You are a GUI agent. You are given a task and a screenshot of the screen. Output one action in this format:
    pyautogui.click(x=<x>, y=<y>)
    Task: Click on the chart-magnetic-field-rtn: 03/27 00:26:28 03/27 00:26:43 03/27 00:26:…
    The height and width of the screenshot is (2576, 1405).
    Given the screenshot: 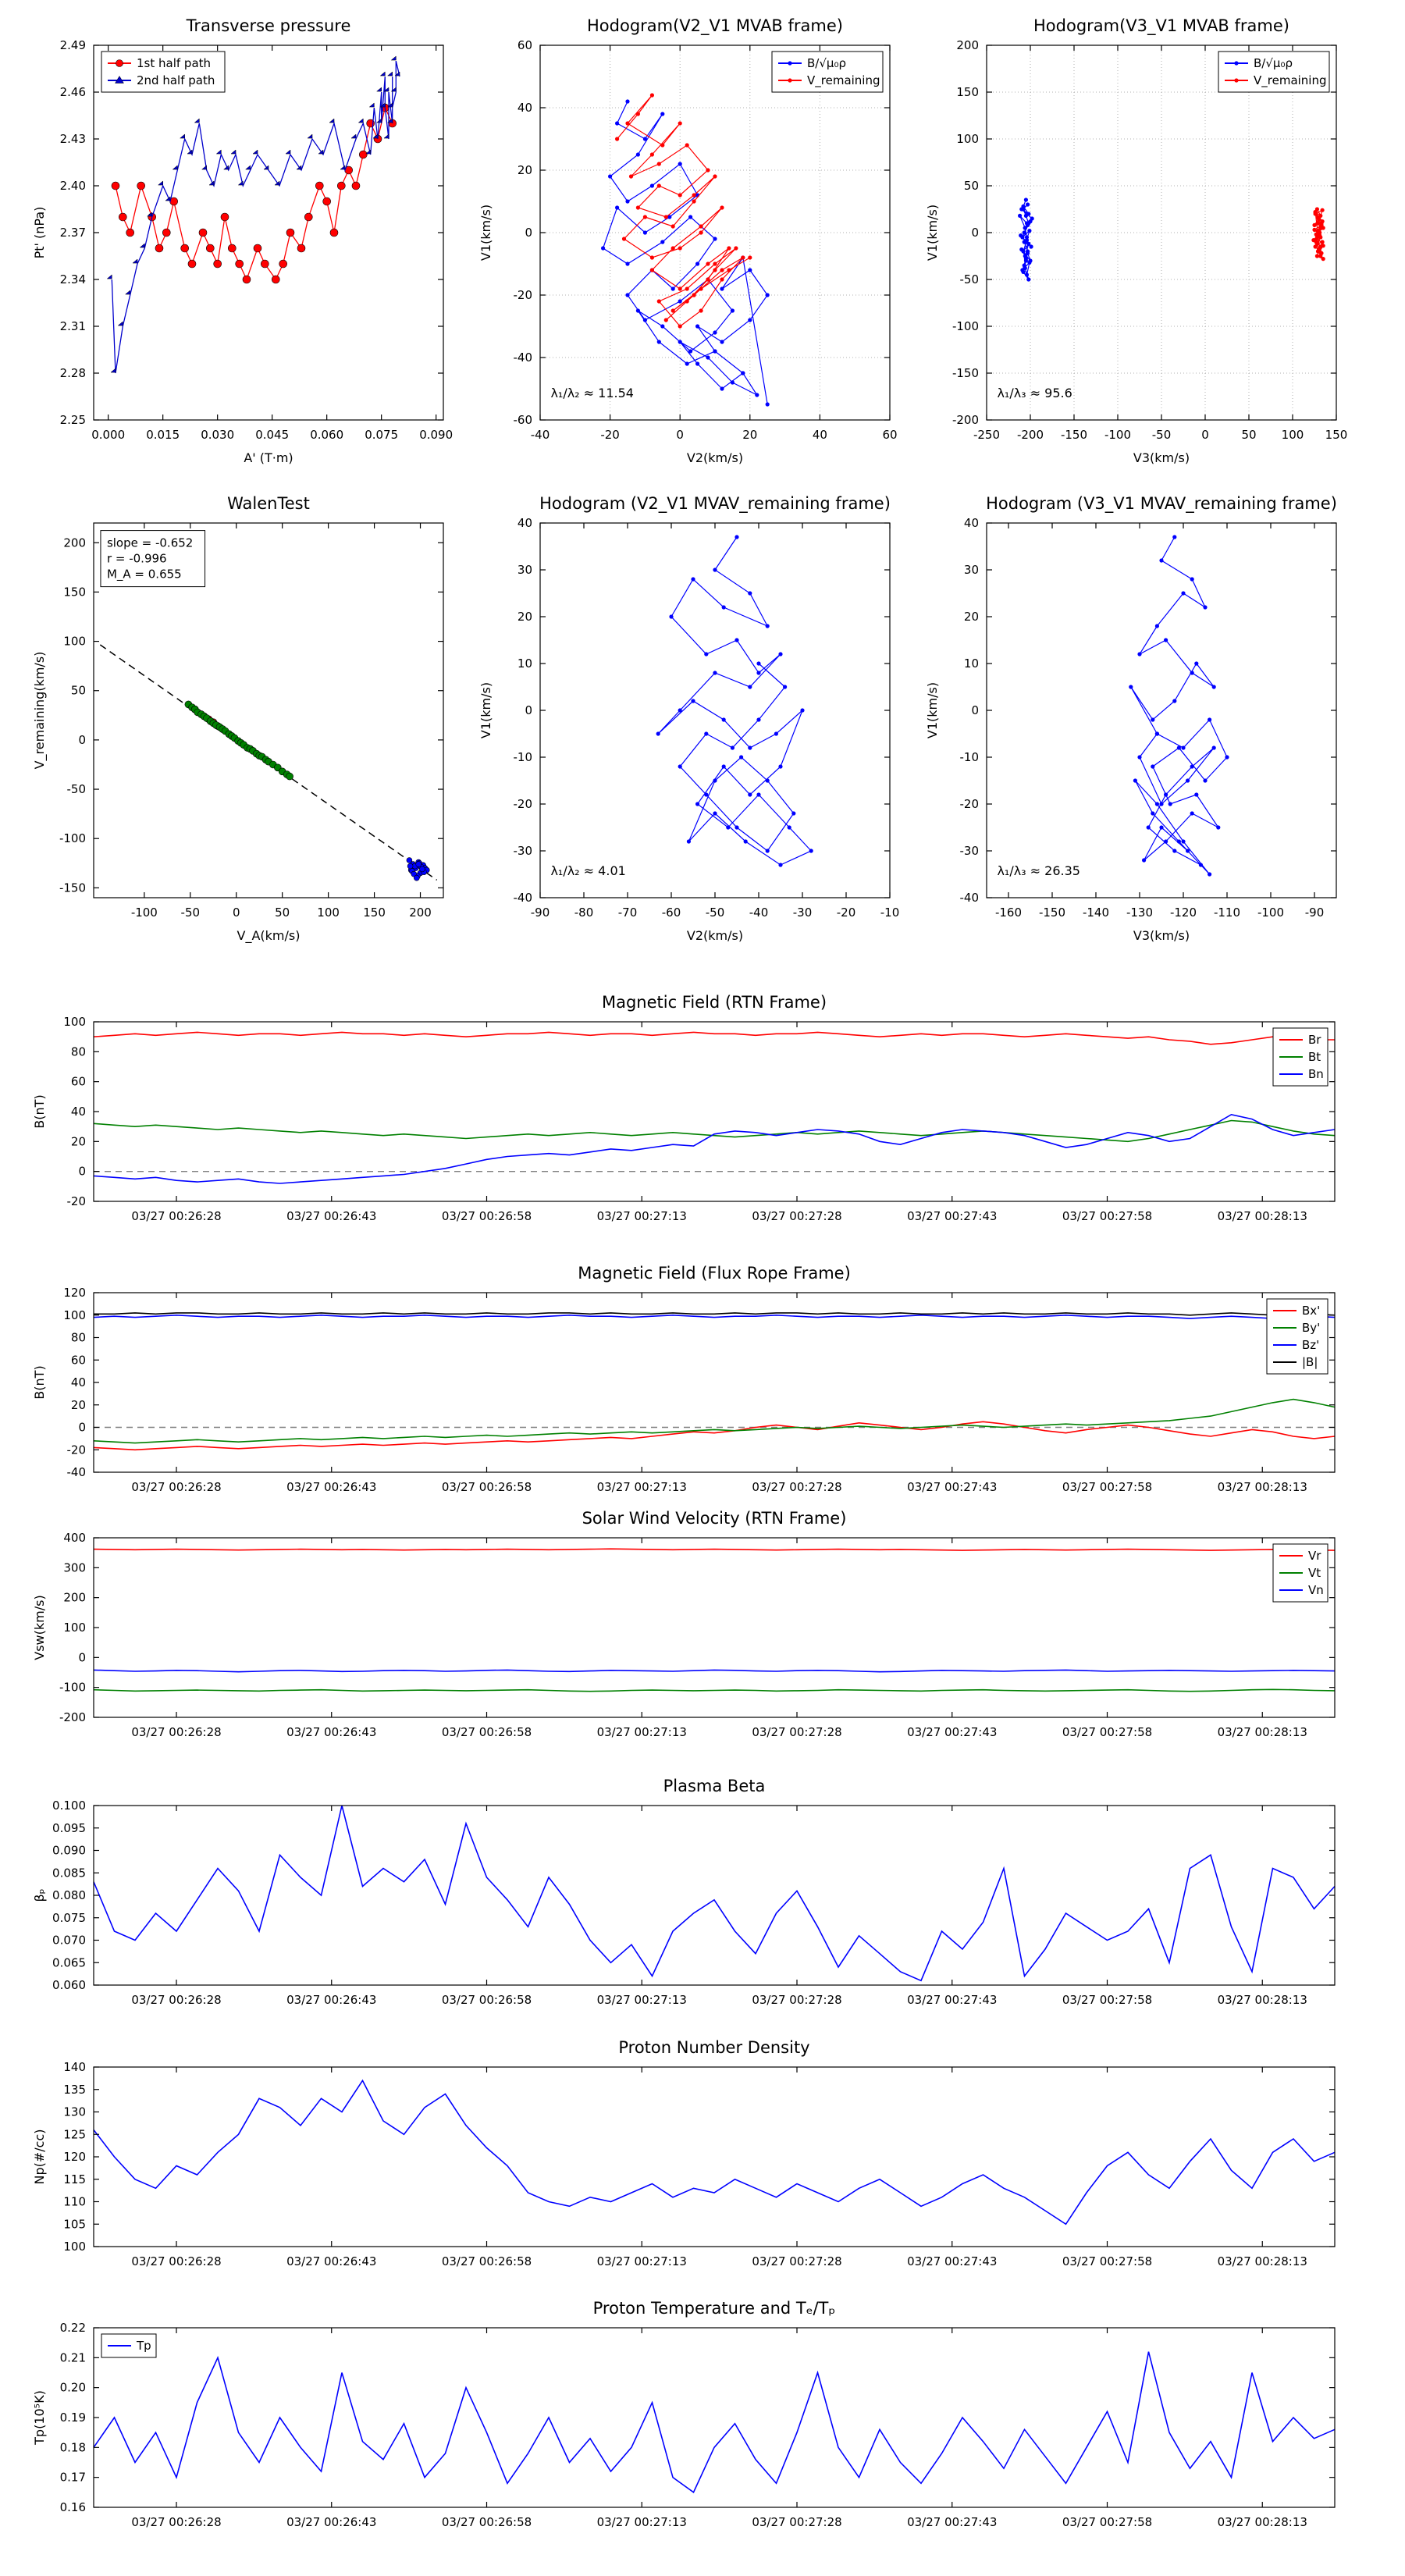 What is the action you would take?
    pyautogui.click(x=703, y=1115)
    